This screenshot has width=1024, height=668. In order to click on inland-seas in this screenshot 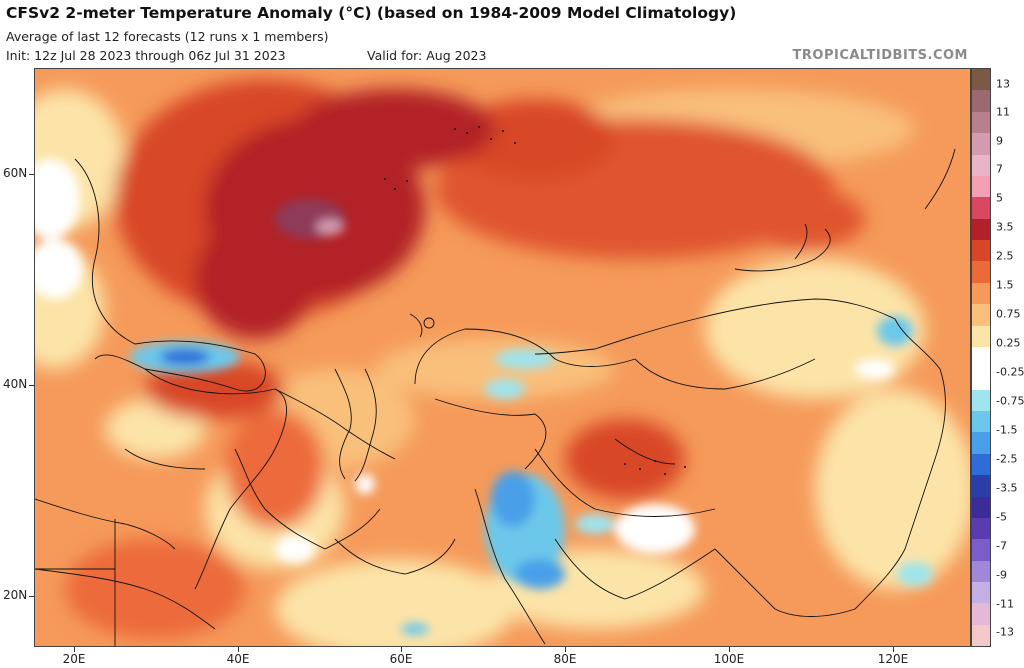, I will do `click(384, 397)`.